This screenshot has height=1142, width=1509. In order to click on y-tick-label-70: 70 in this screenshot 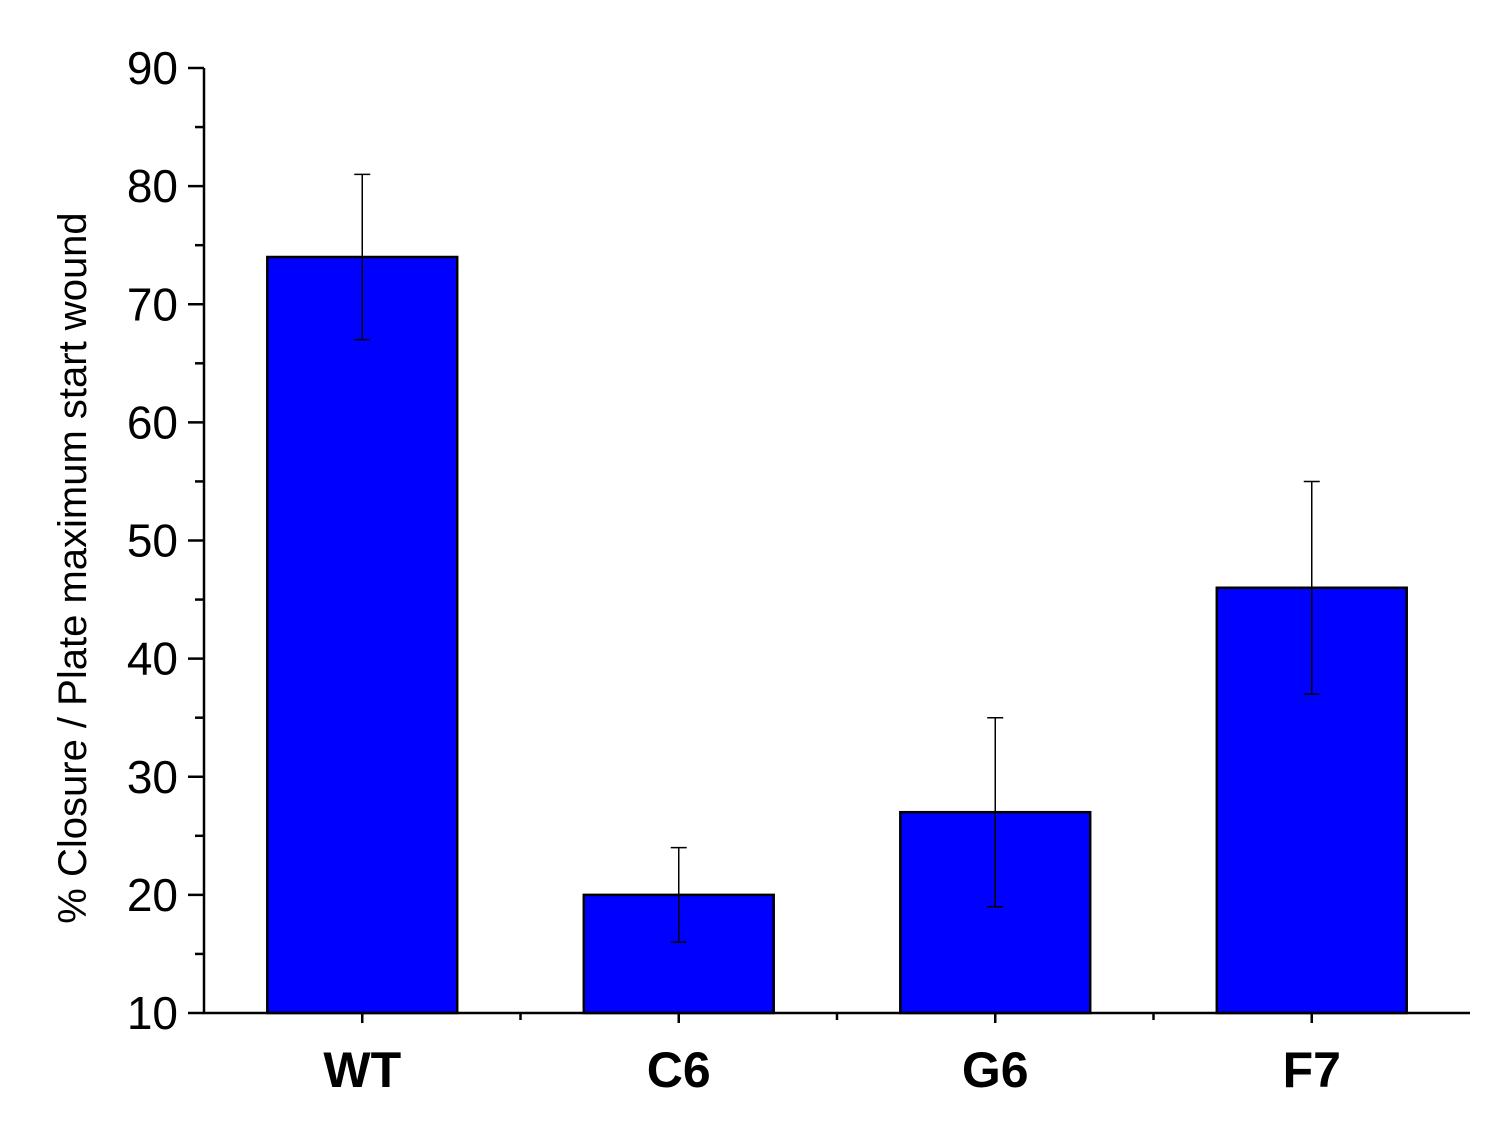, I will do `click(152, 304)`.